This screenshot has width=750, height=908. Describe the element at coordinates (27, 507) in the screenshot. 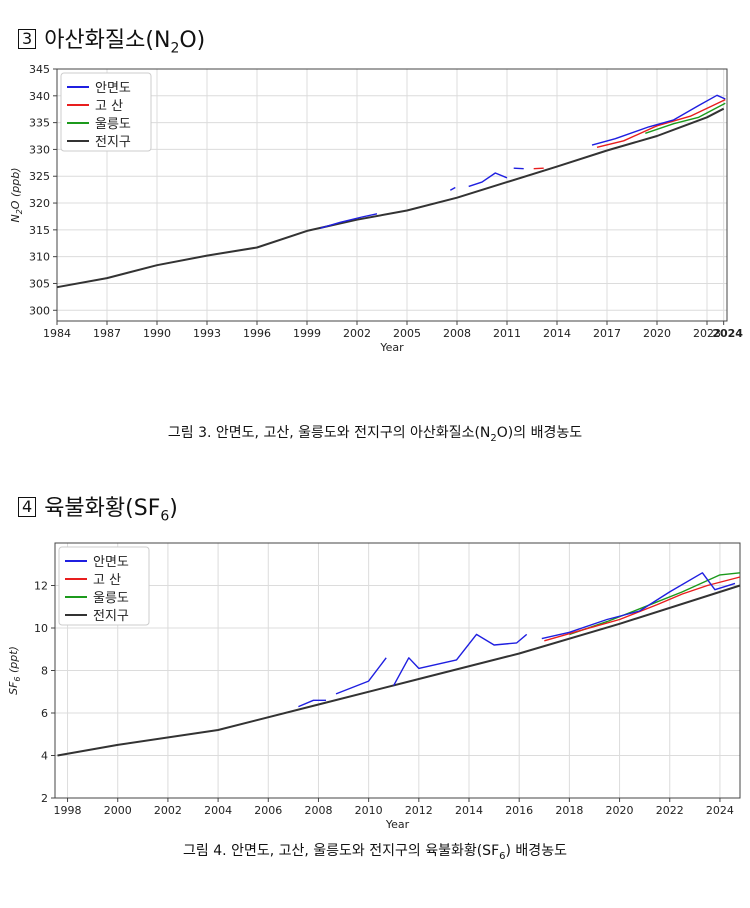

I see `section-4-number: 4` at that location.